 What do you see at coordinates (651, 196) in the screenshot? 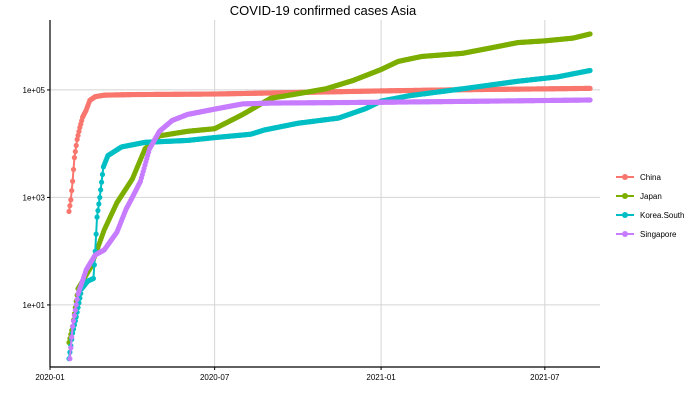
I see `legend-label: Japan` at bounding box center [651, 196].